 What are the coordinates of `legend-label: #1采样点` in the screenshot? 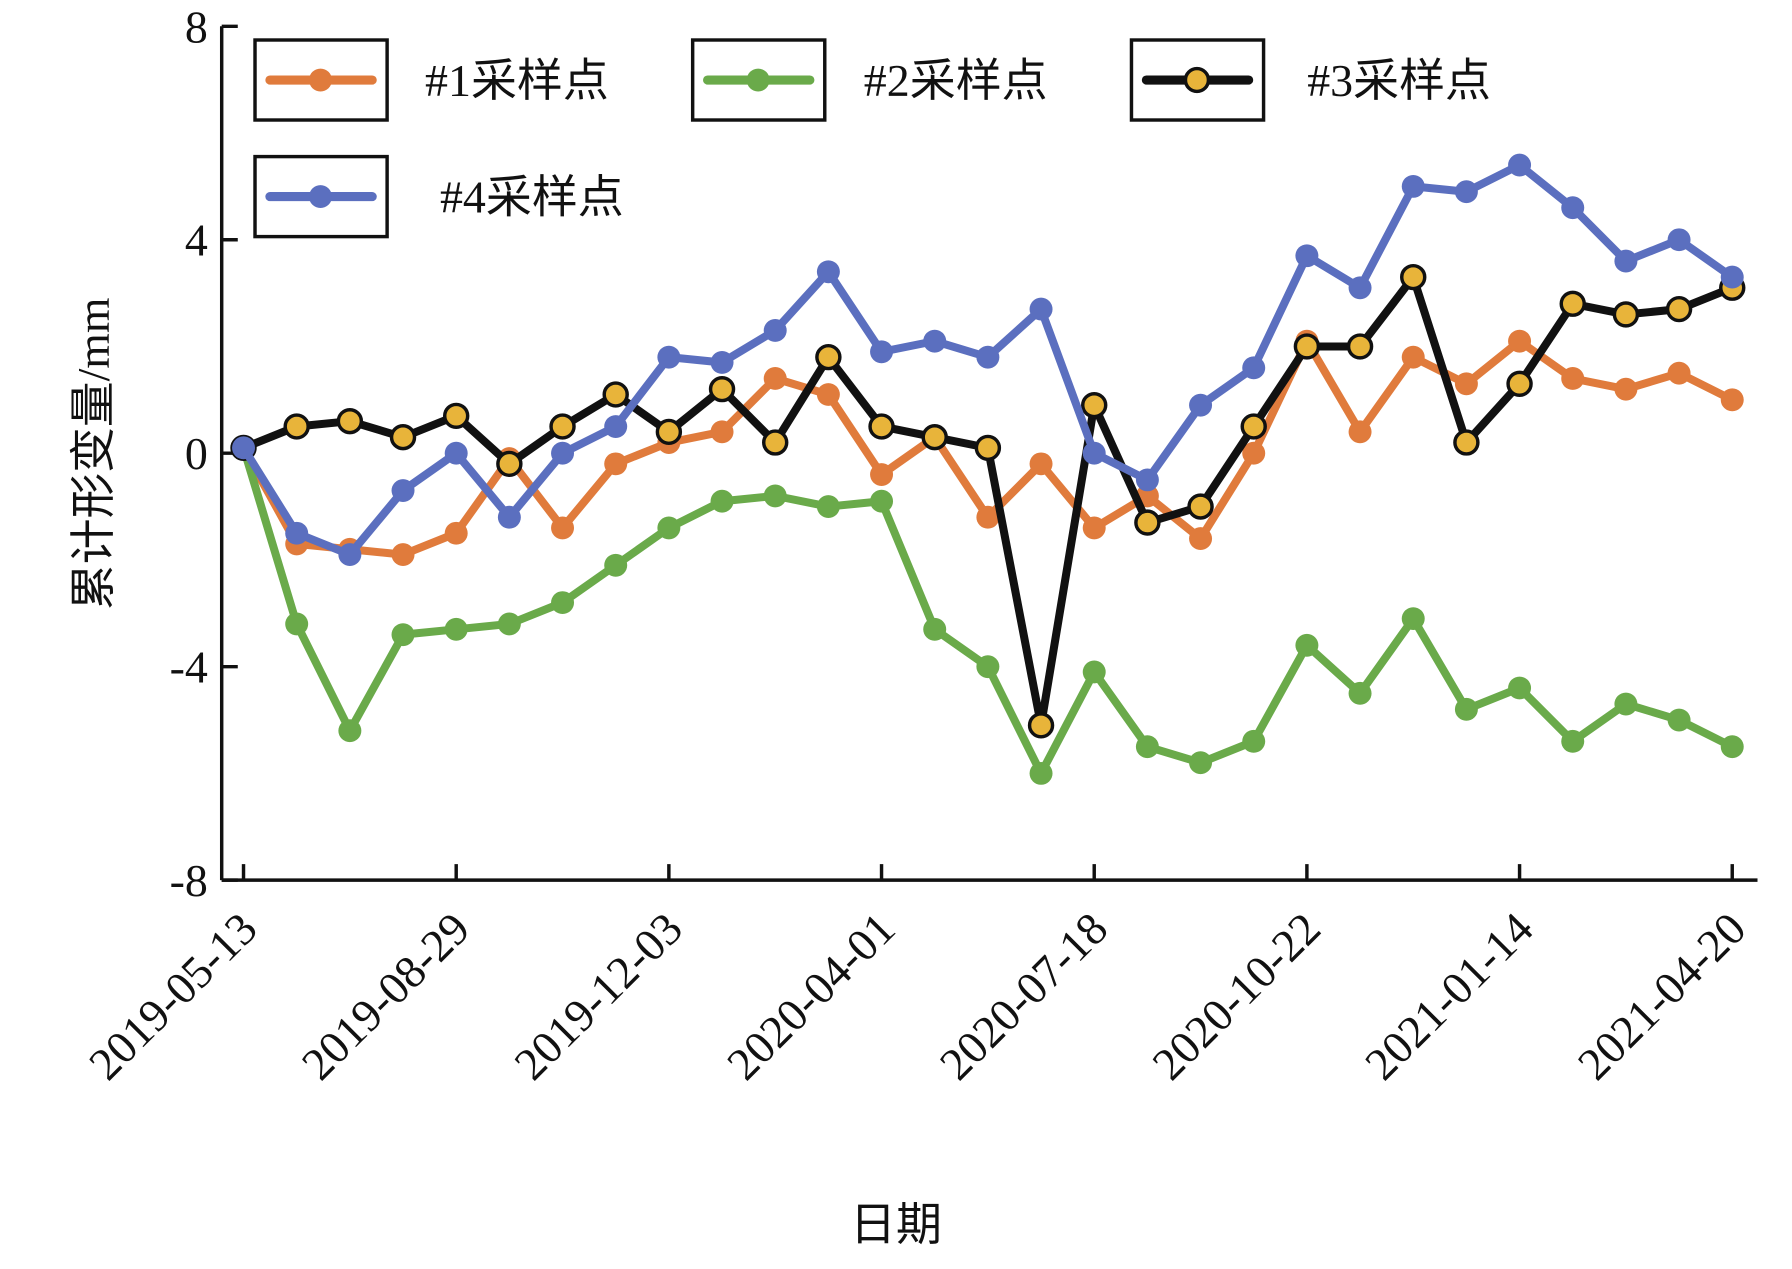 It's located at (517, 80).